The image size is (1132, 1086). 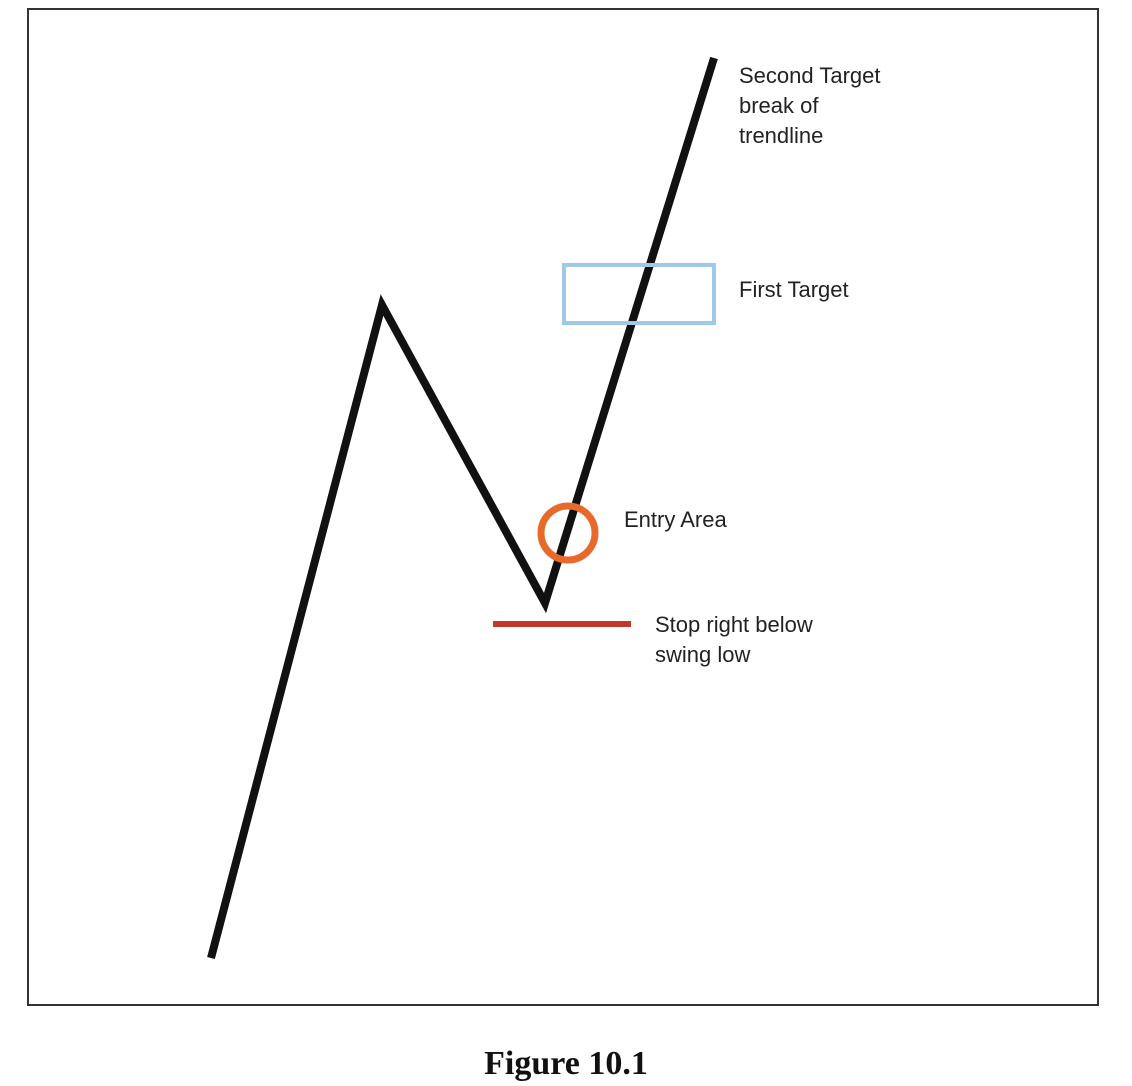 What do you see at coordinates (734, 640) in the screenshot?
I see `stop-label: Stop right below swing low` at bounding box center [734, 640].